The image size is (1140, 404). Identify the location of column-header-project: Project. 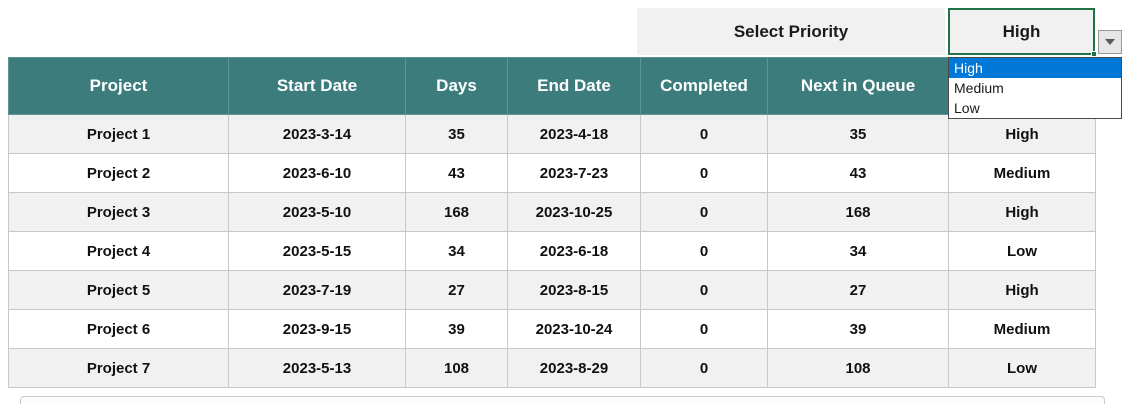
(118, 86).